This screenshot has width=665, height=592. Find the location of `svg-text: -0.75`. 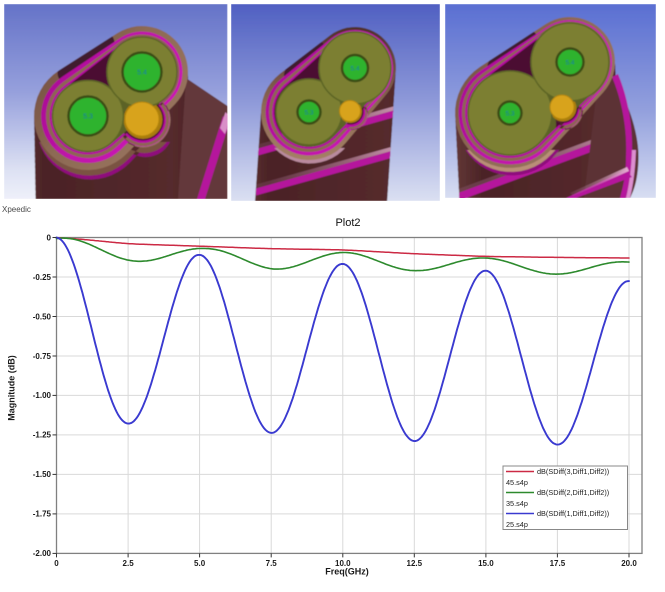

svg-text: -0.75 is located at coordinates (42, 356).